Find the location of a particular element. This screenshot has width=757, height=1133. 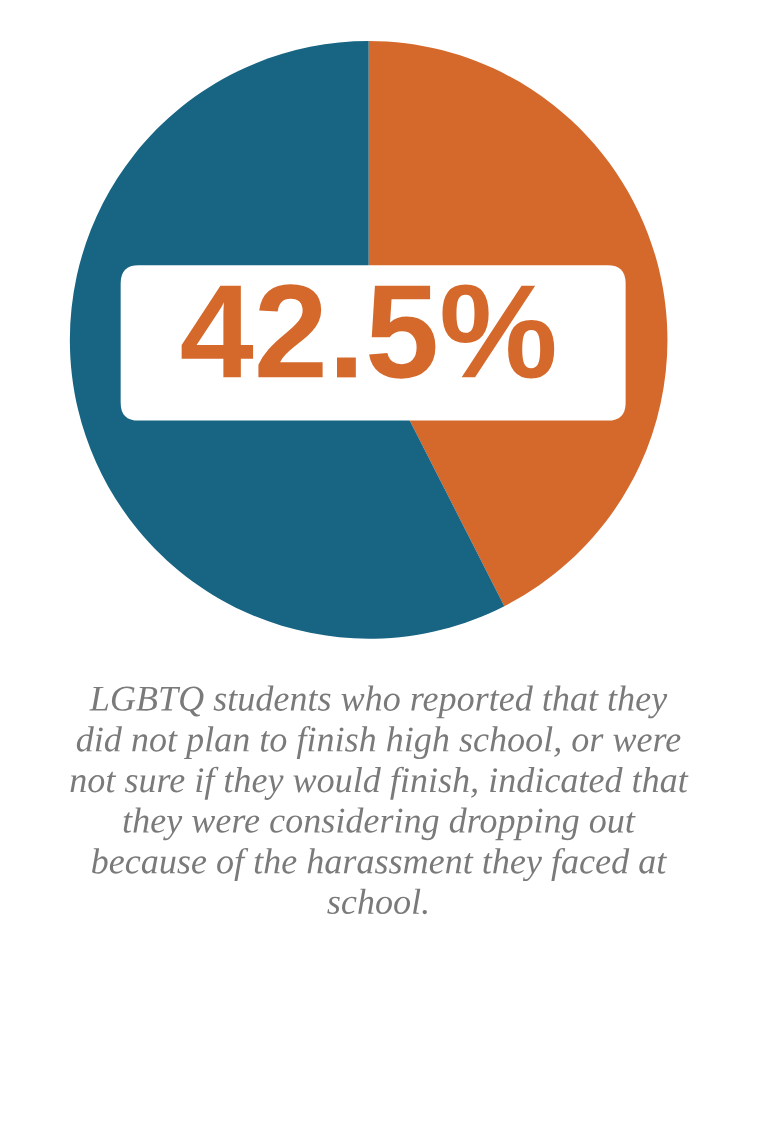

data-label: 42.5% is located at coordinates (368, 331).